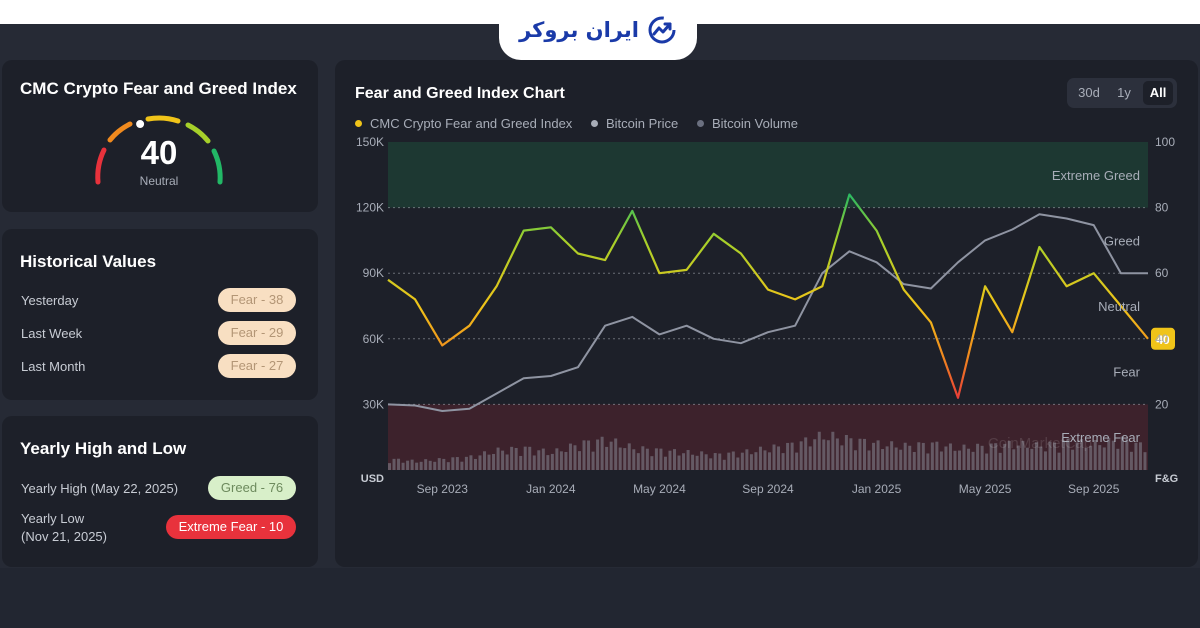 This screenshot has height=628, width=1200. What do you see at coordinates (1100, 437) in the screenshot?
I see `zone-label: Extreme Fear` at bounding box center [1100, 437].